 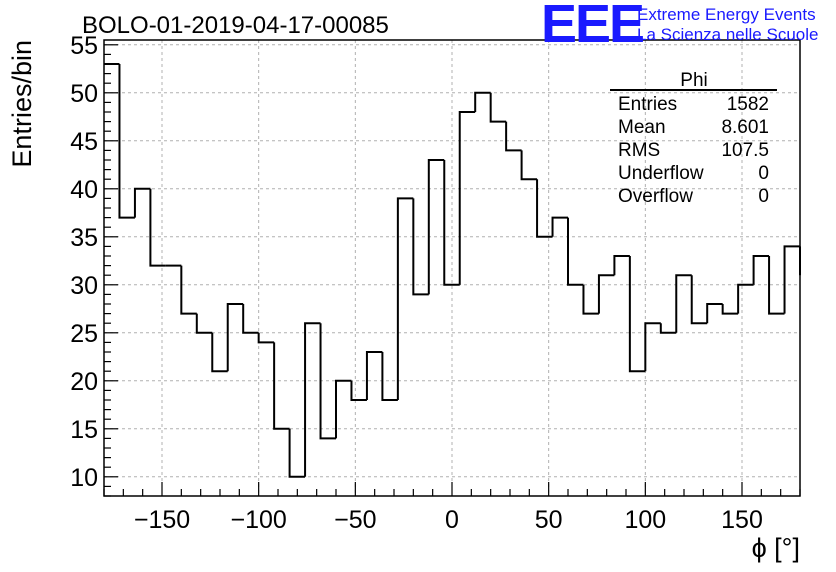 What do you see at coordinates (259, 520) in the screenshot?
I see `x-tick-label: −100` at bounding box center [259, 520].